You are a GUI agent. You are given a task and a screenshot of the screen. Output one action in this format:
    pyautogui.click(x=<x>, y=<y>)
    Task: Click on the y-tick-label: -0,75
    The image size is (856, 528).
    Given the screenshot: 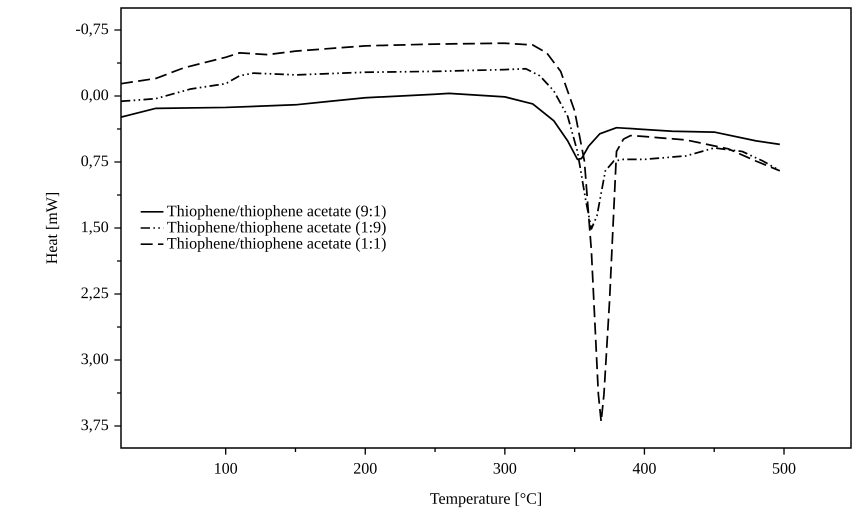 What is the action you would take?
    pyautogui.click(x=92, y=30)
    